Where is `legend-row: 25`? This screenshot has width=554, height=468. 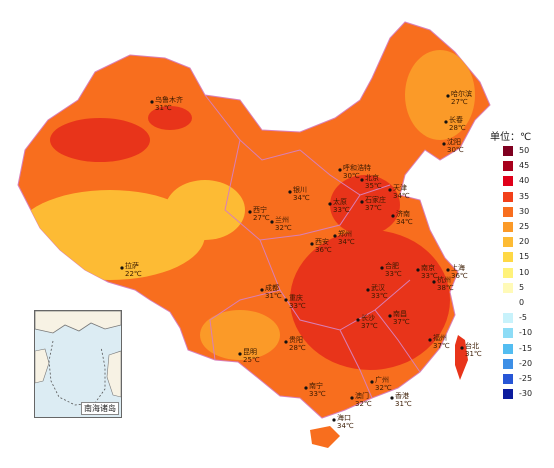 legend-row: 25 is located at coordinates (527, 227).